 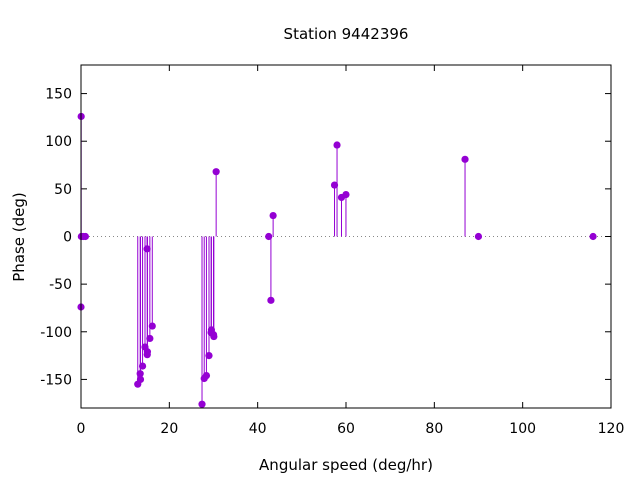 I want to click on chart-title: Station 9442396, so click(x=346, y=34).